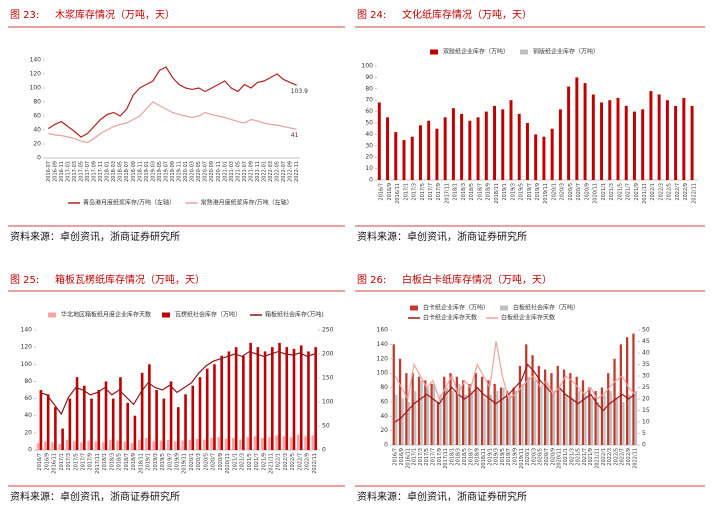 The height and width of the screenshot is (517, 712). Describe the element at coordinates (291, 171) in the screenshot. I see `x-tick-label: 2022-09` at that location.